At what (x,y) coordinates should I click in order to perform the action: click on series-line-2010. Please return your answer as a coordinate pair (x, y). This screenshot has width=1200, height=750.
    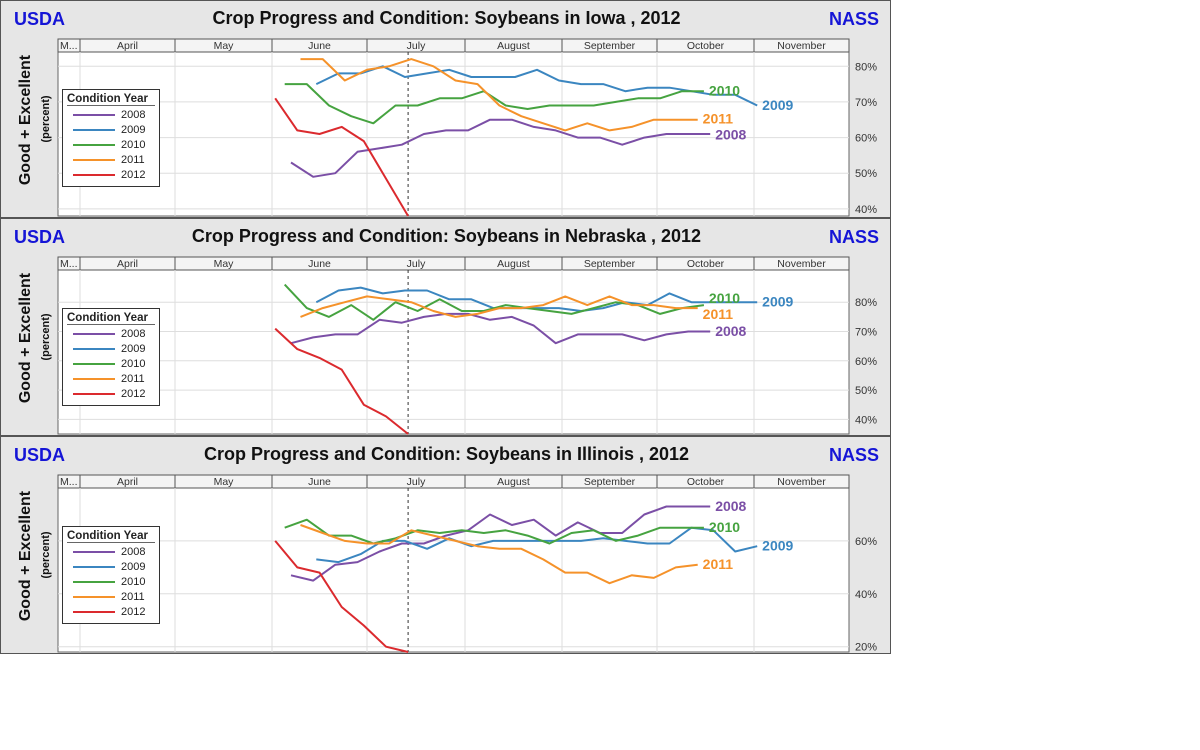
    Looking at the image, I should click on (494, 531).